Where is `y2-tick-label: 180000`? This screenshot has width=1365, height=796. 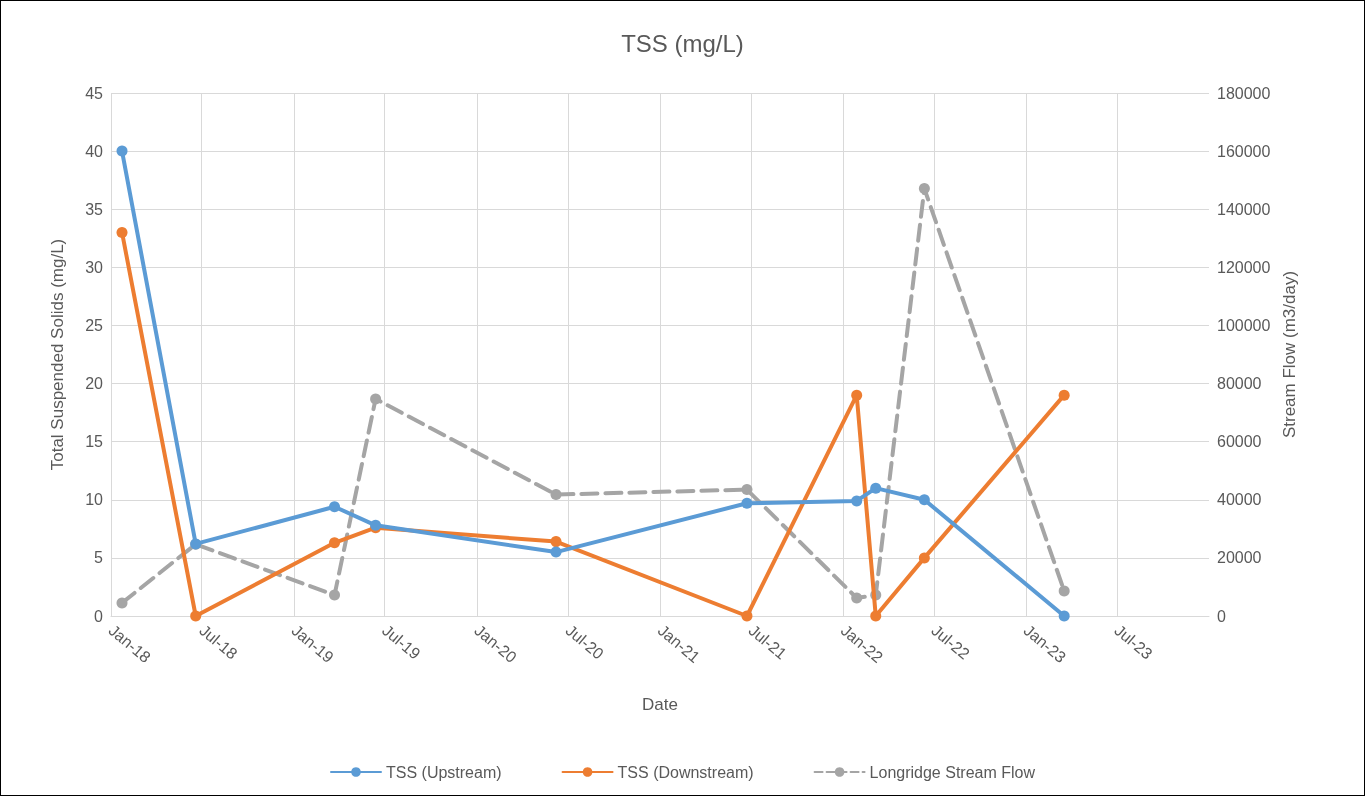 y2-tick-label: 180000 is located at coordinates (1244, 93).